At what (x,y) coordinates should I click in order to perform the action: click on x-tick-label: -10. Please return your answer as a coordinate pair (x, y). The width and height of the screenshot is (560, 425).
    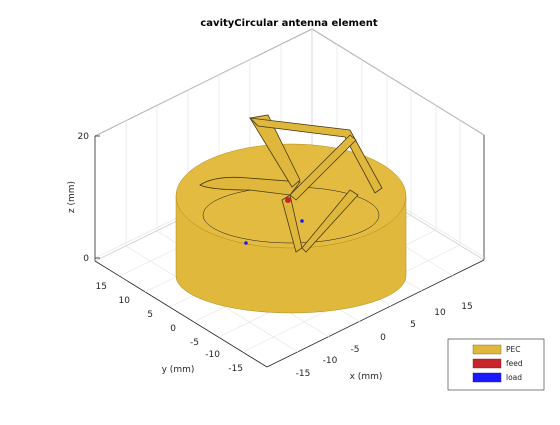
    Looking at the image, I should click on (330, 361).